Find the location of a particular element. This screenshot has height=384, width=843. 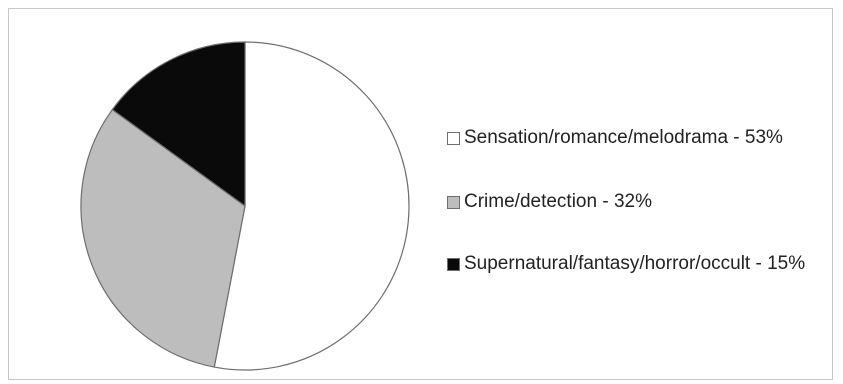

legend-item-sensation: Sensation/romance/melodrama - 53% is located at coordinates (635, 138).